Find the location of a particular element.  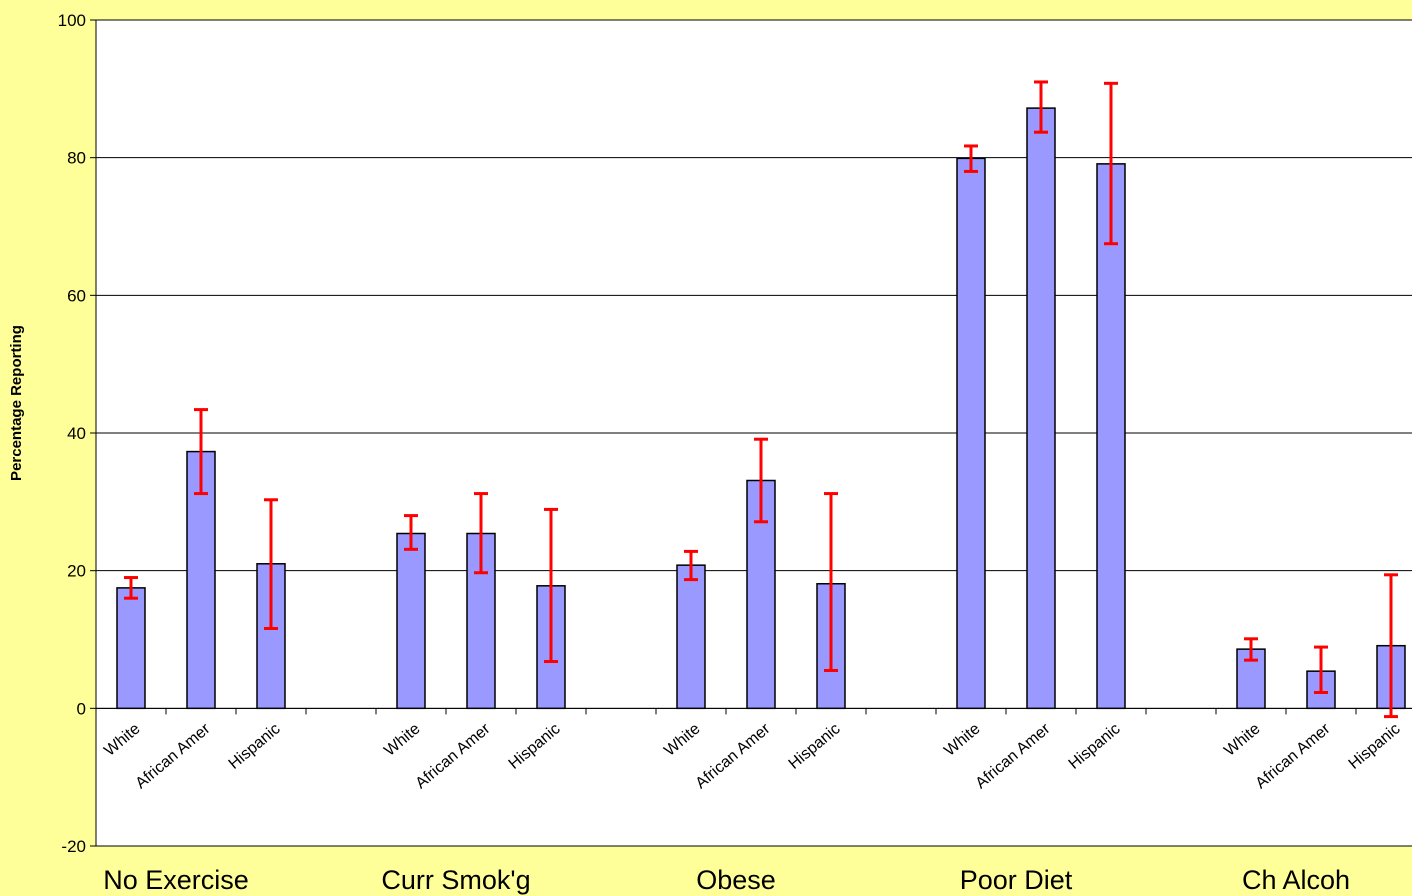

group-label: Poor Diet is located at coordinates (1016, 880).